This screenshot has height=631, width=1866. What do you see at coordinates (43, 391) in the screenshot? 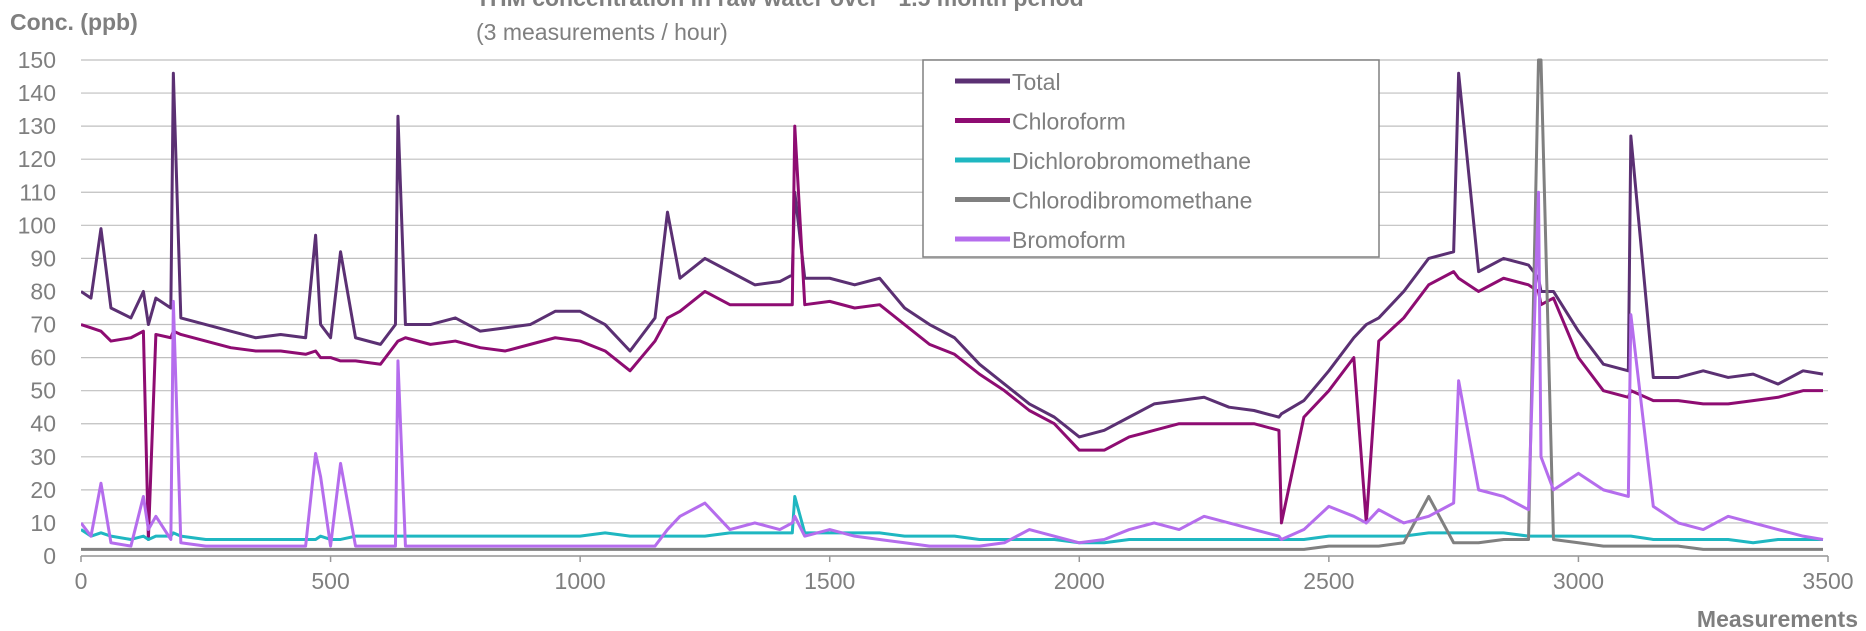
I see `y-tick-label: 50` at bounding box center [43, 391].